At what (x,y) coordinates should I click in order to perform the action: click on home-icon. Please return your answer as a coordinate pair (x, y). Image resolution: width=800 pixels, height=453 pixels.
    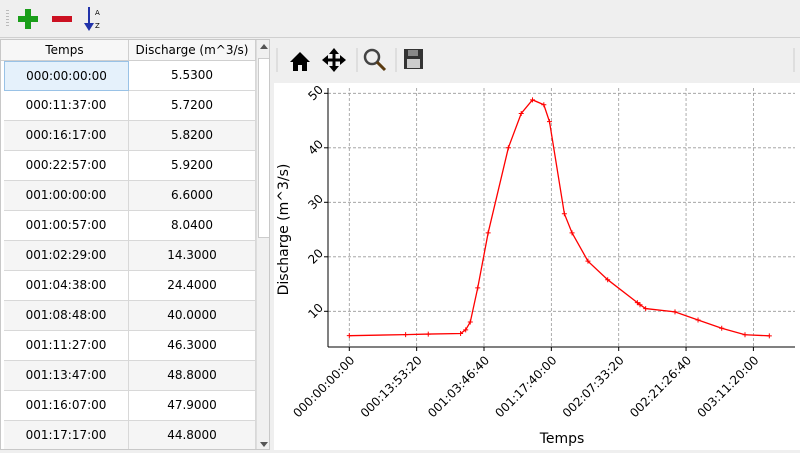
    Looking at the image, I should click on (300, 61).